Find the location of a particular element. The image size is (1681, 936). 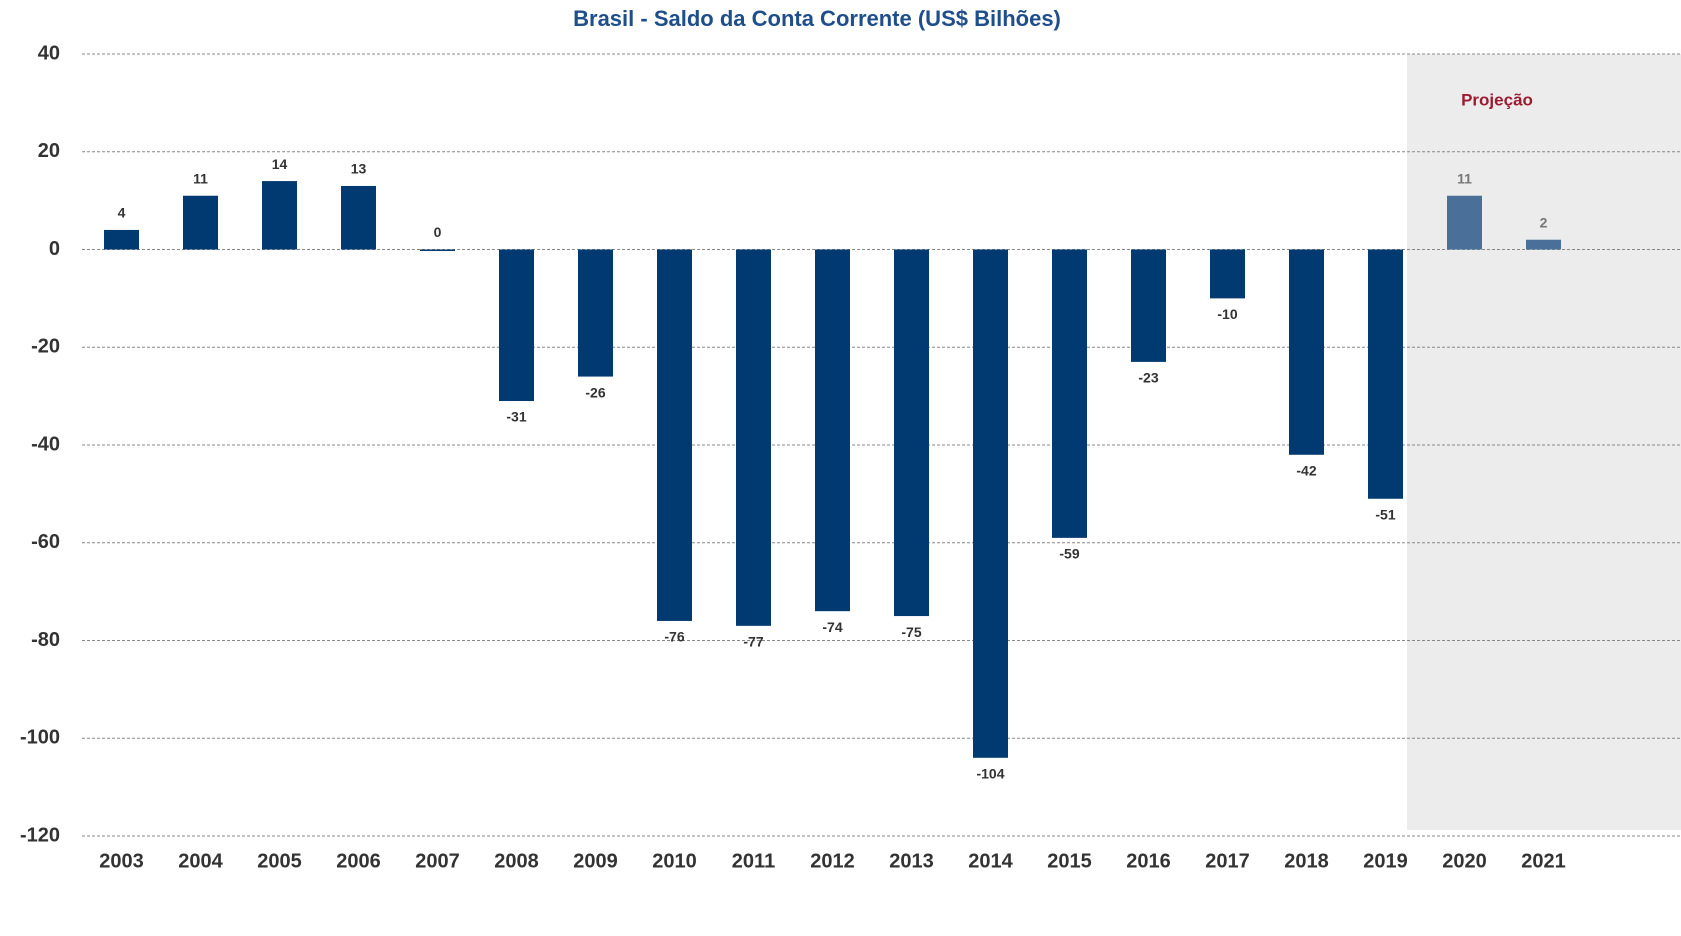

x-tick-label: 2012 is located at coordinates (832, 861).